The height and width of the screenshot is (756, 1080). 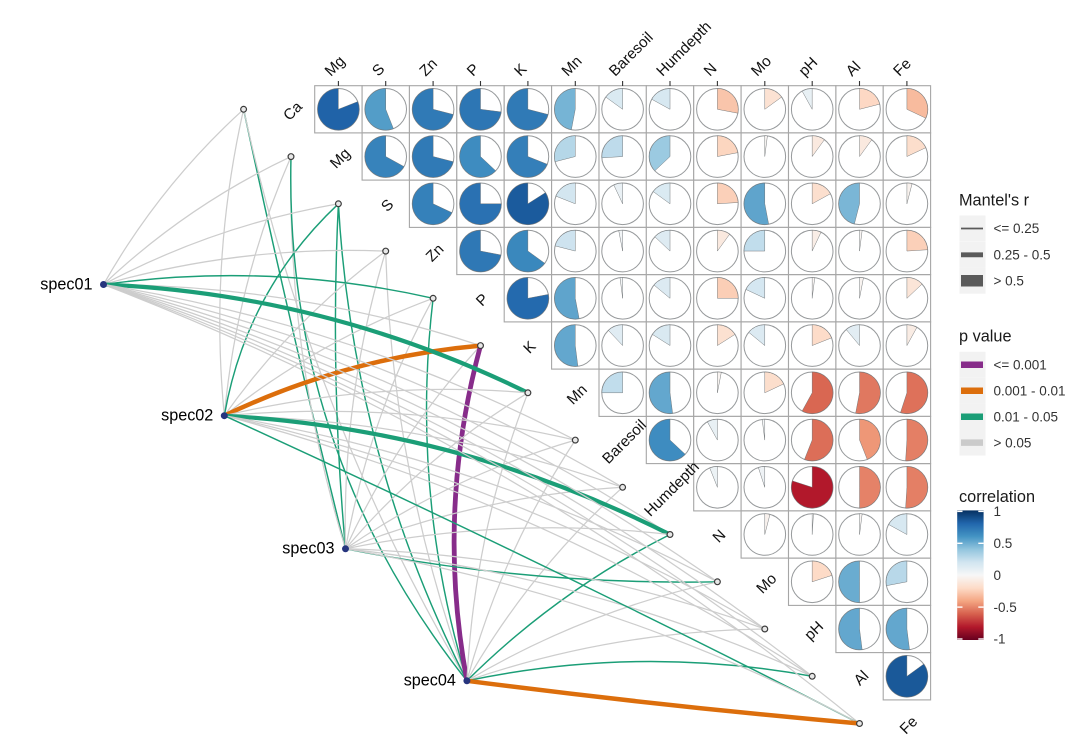 I want to click on svg-text: > 0.05, so click(x=1013, y=442).